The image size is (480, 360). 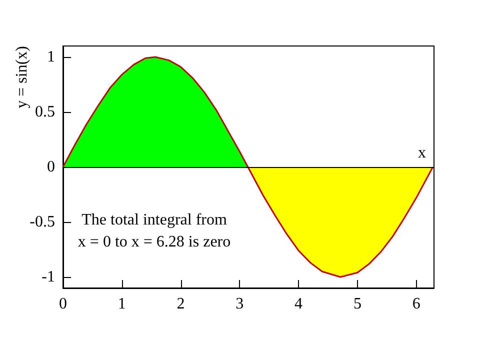 What do you see at coordinates (51, 167) in the screenshot?
I see `y-tick-label: 0` at bounding box center [51, 167].